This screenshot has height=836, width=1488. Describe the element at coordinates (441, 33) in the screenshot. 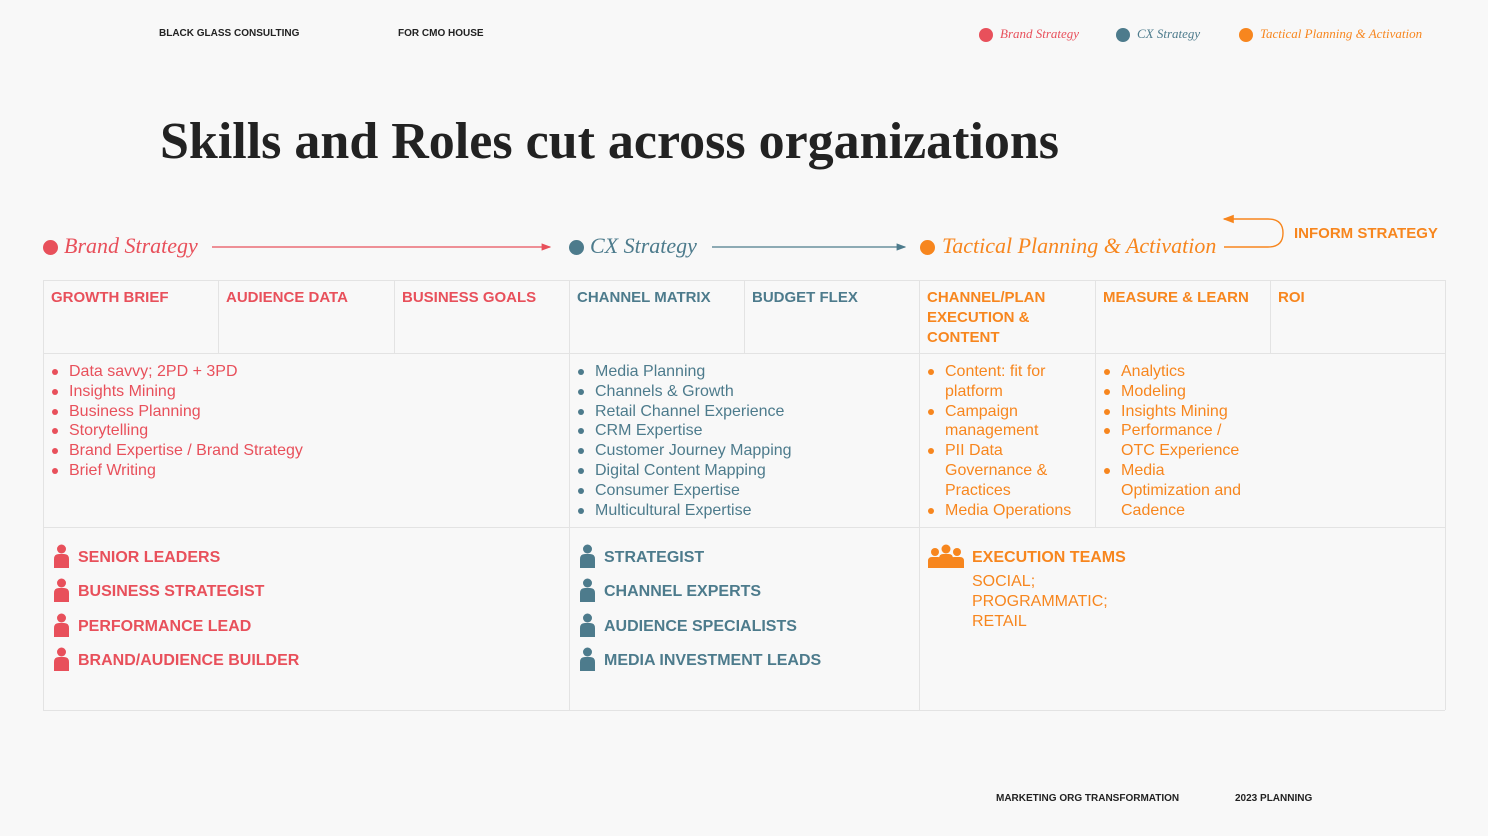

I see `client: FOR CMO HOUSE` at that location.